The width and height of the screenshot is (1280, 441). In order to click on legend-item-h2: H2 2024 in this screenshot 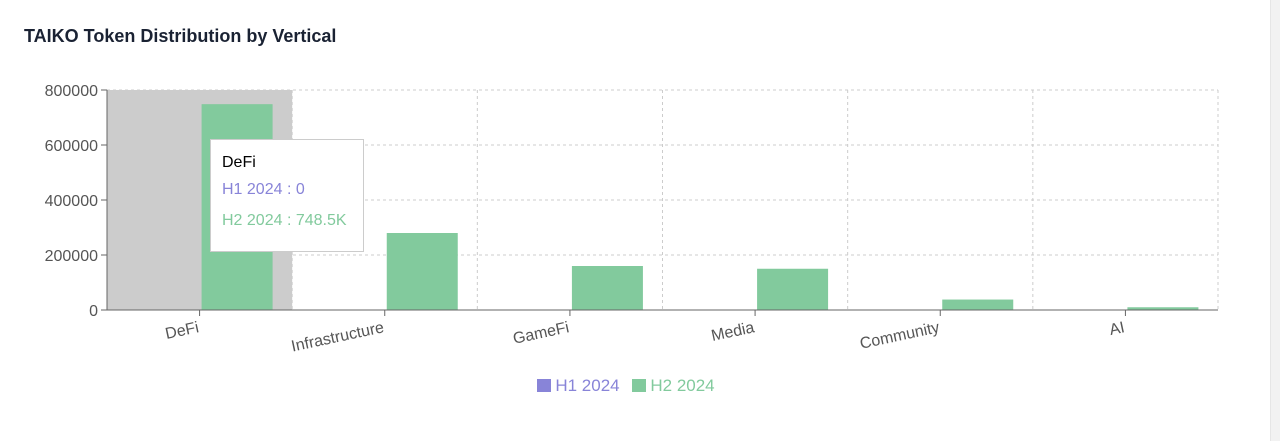, I will do `click(673, 386)`.